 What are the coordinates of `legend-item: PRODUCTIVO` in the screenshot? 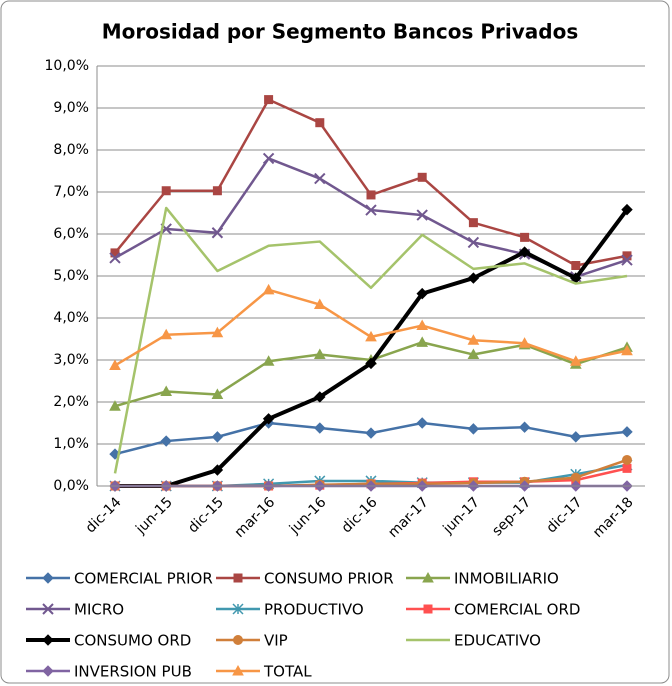 It's located at (290, 610).